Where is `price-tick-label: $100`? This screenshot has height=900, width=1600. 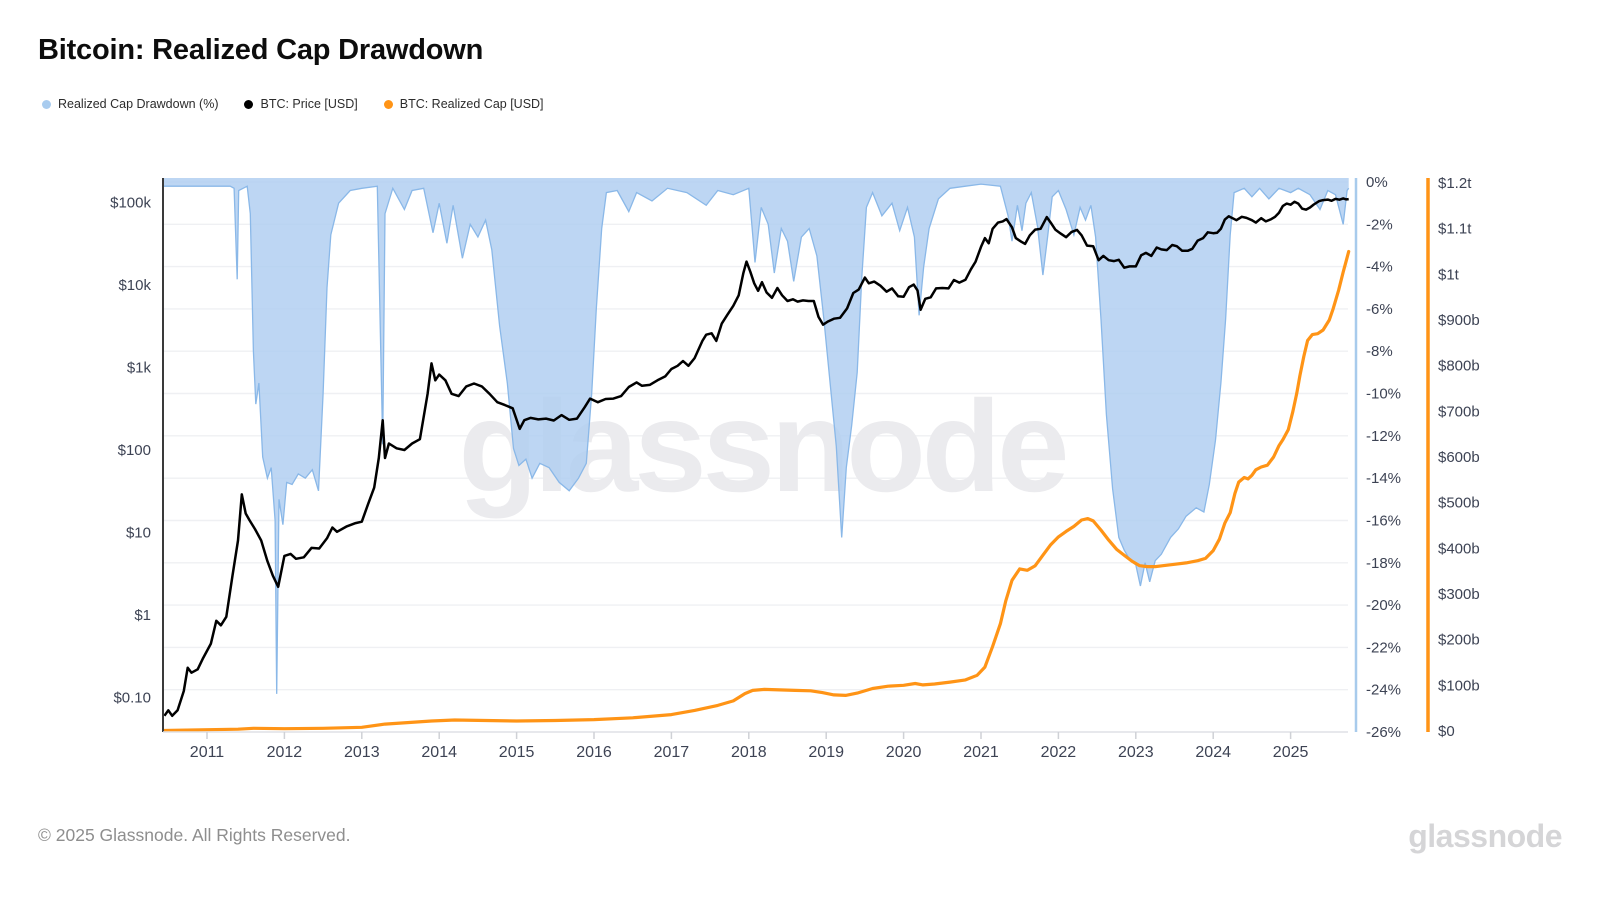 price-tick-label: $100 is located at coordinates (134, 450).